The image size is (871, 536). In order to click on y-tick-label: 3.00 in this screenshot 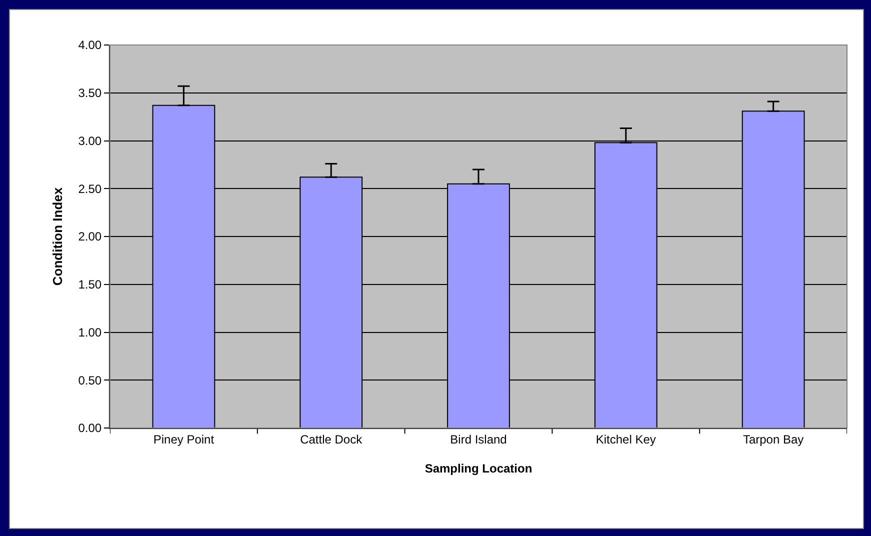, I will do `click(90, 141)`.